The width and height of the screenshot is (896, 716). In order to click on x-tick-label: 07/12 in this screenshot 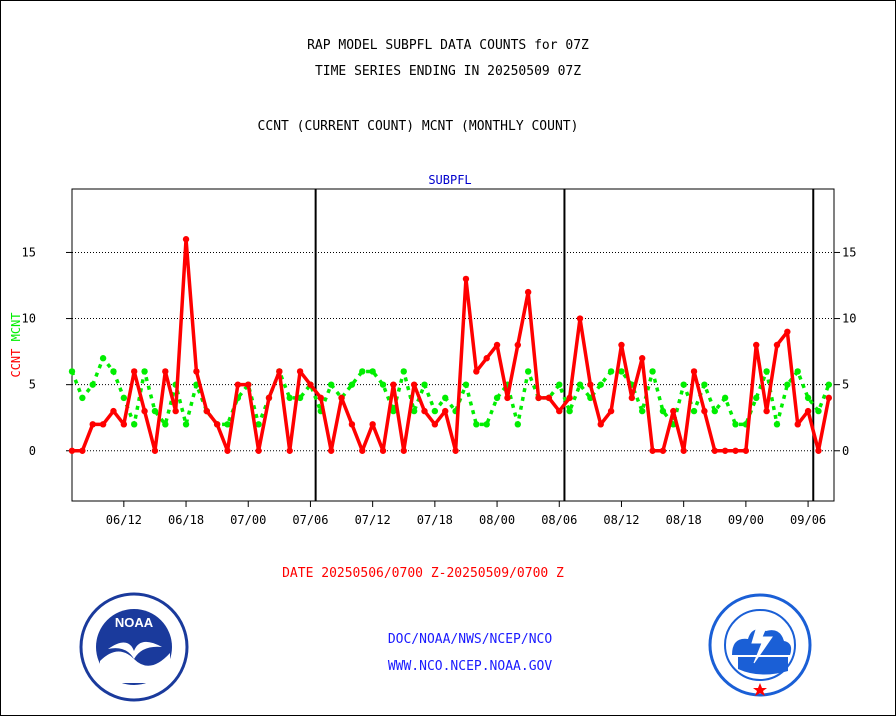, I will do `click(373, 520)`.